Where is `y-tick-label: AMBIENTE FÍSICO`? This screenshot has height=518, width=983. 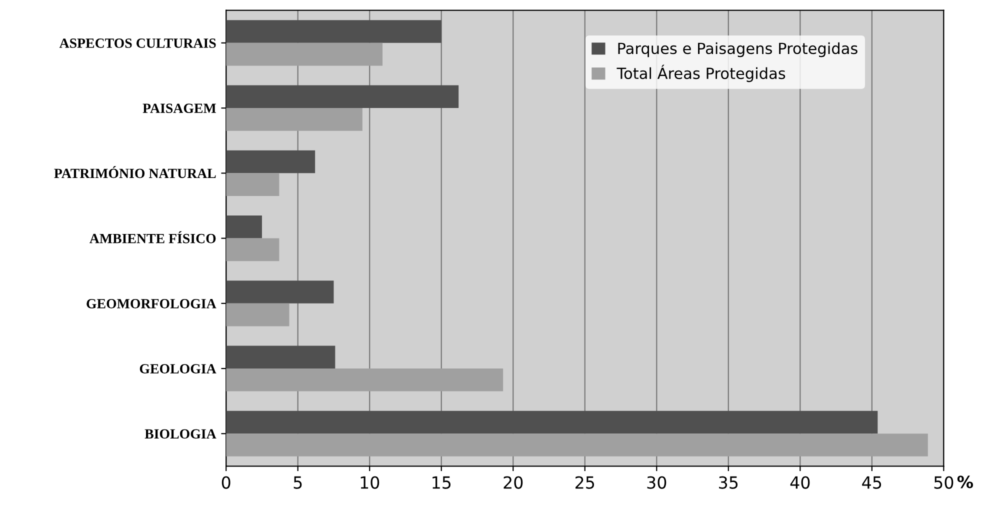
y-tick-label: AMBIENTE FÍSICO is located at coordinates (153, 237).